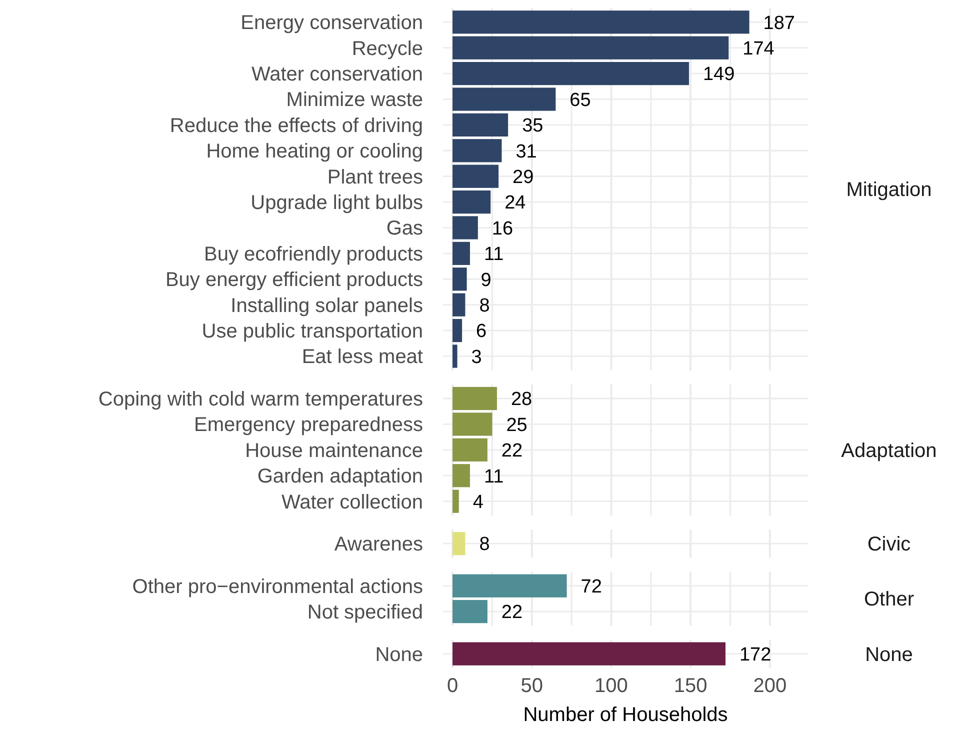  Describe the element at coordinates (452, 685) in the screenshot. I see `x-tick-label: 0` at that location.